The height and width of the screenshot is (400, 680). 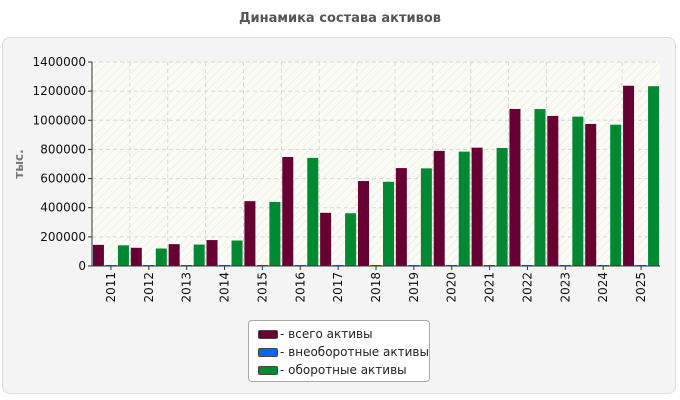 I want to click on bar-2-2021, so click(x=502, y=206).